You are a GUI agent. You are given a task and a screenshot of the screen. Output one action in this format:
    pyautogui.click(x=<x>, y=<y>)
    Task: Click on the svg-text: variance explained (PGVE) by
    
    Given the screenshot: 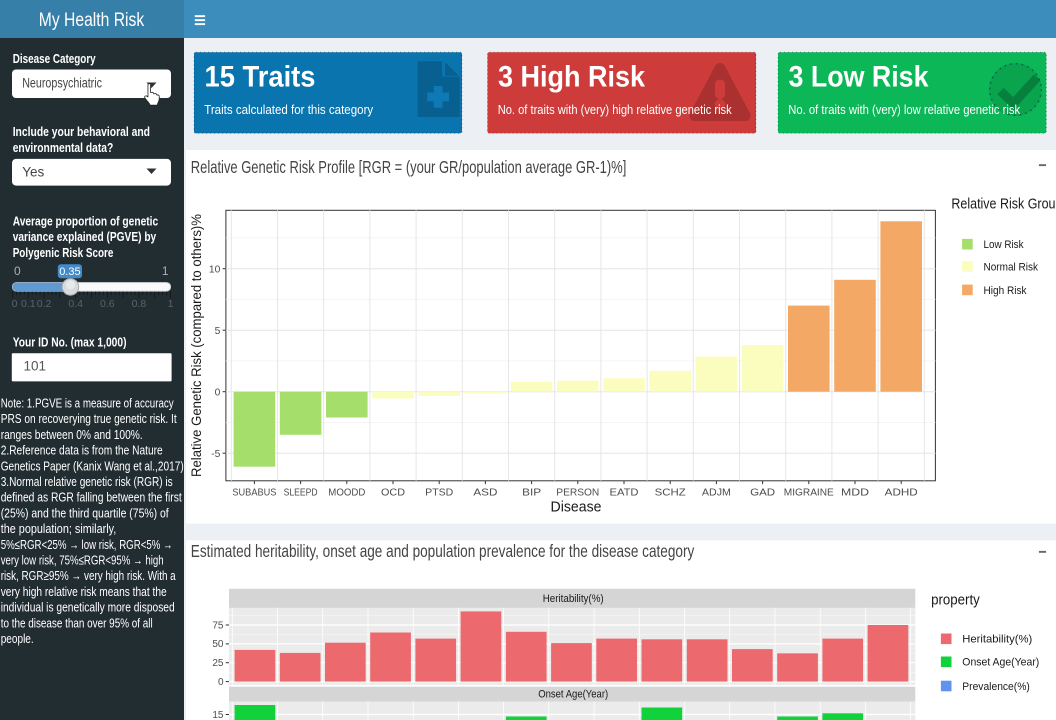 What is the action you would take?
    pyautogui.click(x=85, y=236)
    